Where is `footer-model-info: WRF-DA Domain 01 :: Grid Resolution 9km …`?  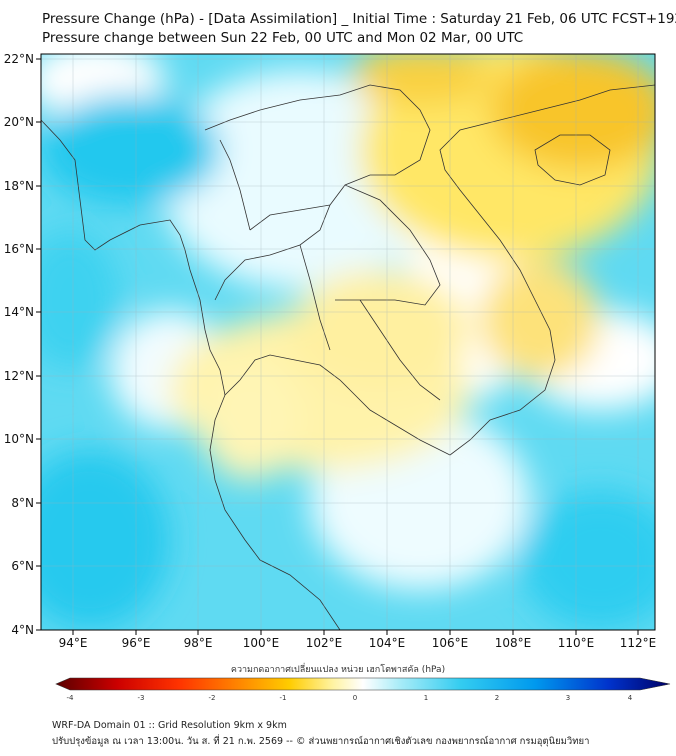 footer-model-info: WRF-DA Domain 01 :: Grid Resolution 9km … is located at coordinates (169, 725).